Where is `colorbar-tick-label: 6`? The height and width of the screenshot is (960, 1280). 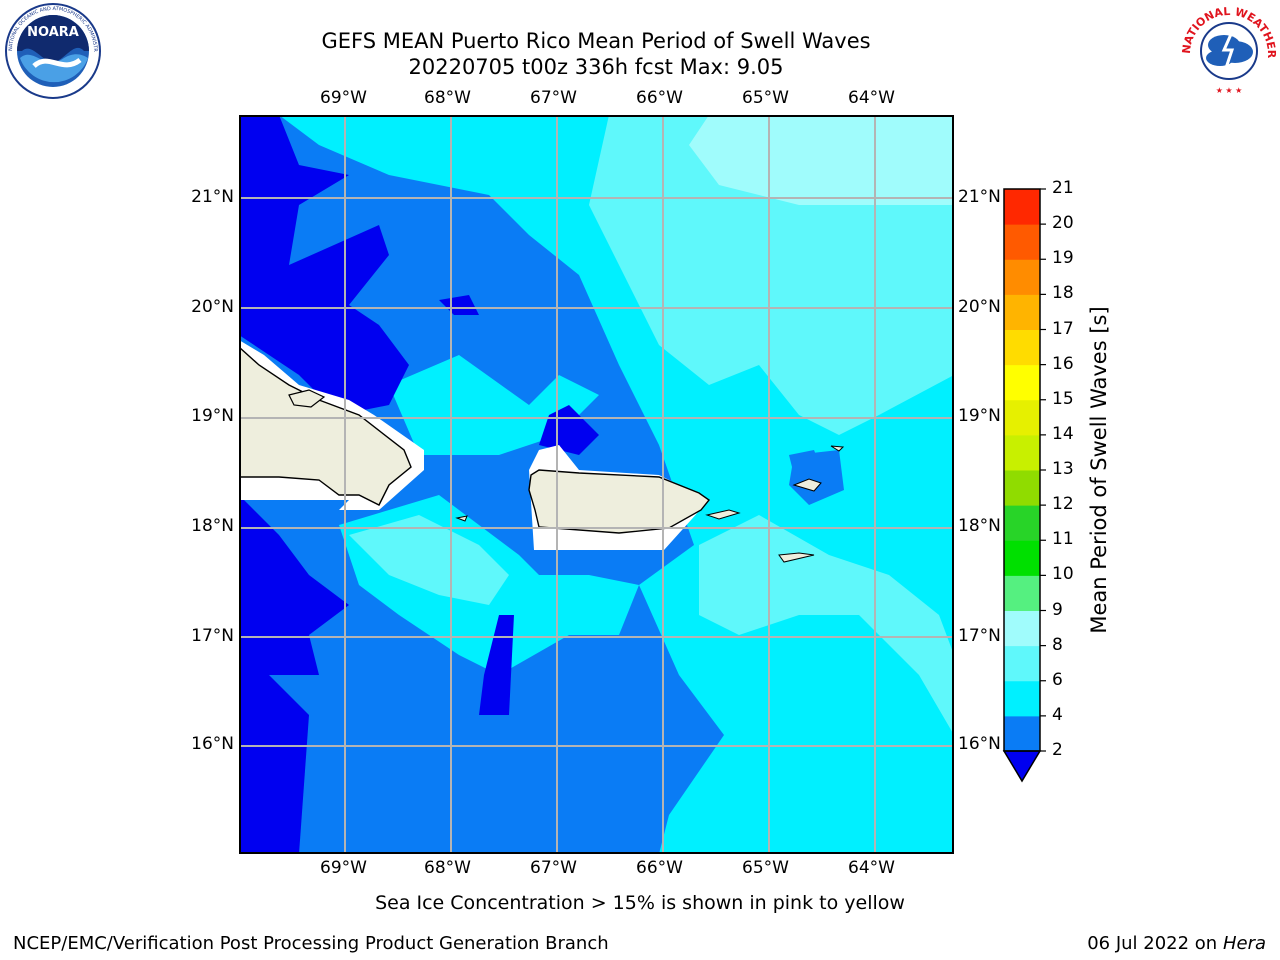
colorbar-tick-label: 6 is located at coordinates (1057, 679).